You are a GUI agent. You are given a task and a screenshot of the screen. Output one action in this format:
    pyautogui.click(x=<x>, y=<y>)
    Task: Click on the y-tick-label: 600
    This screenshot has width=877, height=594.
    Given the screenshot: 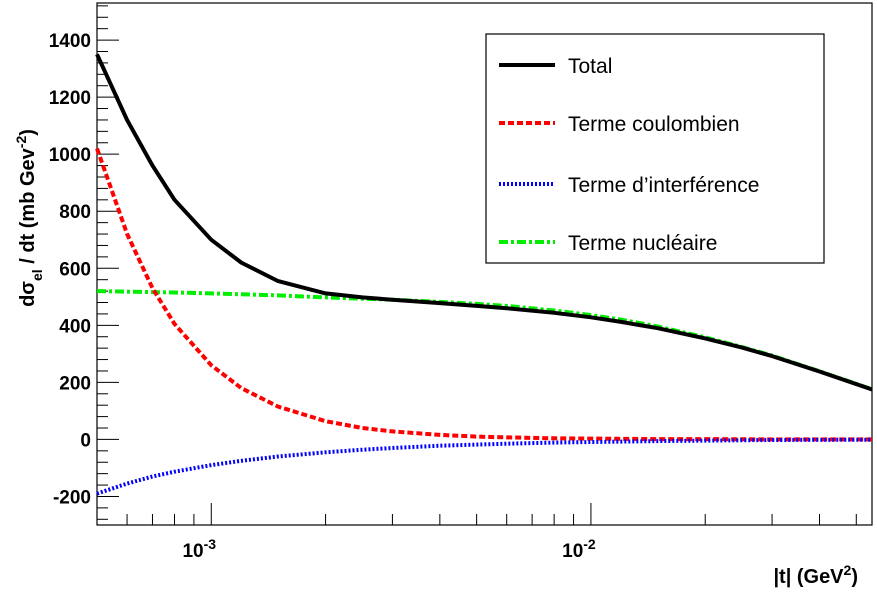 What is the action you would take?
    pyautogui.click(x=75, y=269)
    